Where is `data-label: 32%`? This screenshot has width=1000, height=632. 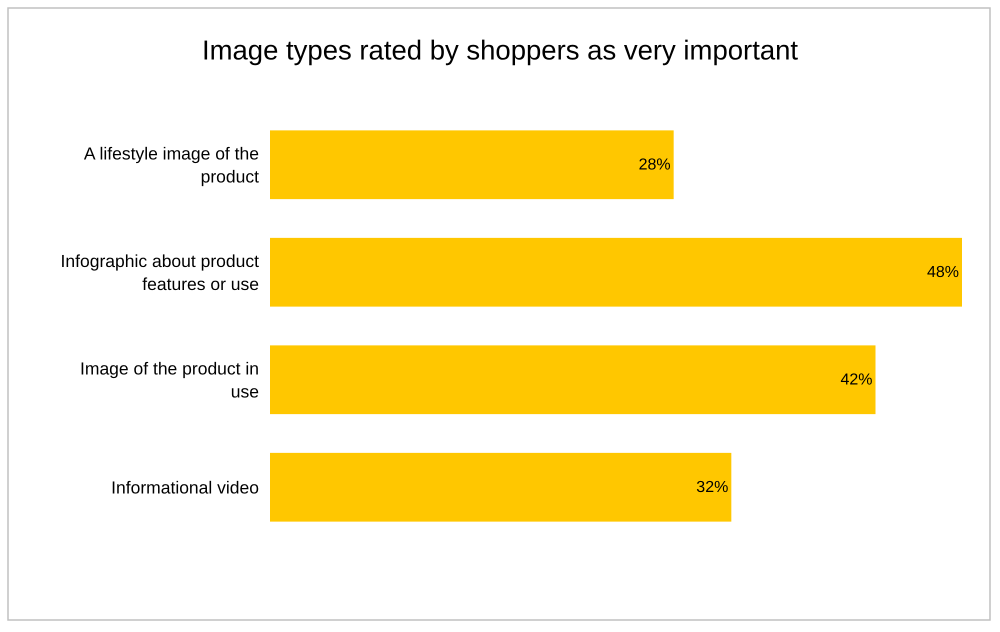 data-label: 32% is located at coordinates (712, 487).